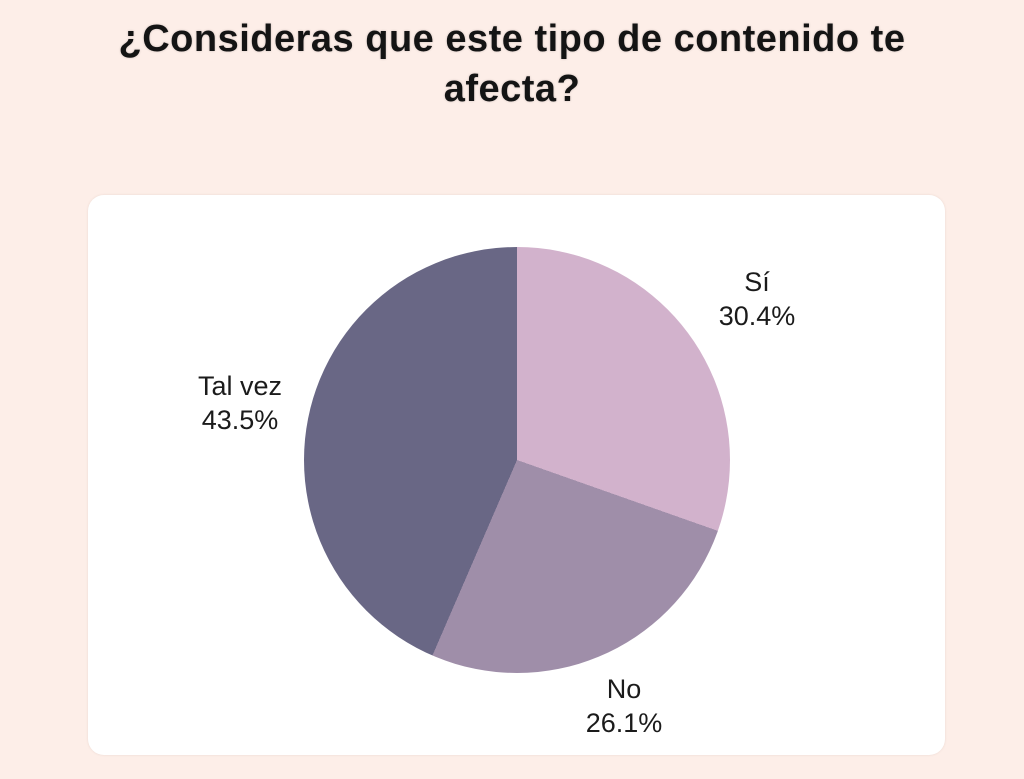 This screenshot has height=779, width=1024. I want to click on pie-label-si: Sí 30.4%, so click(757, 299).